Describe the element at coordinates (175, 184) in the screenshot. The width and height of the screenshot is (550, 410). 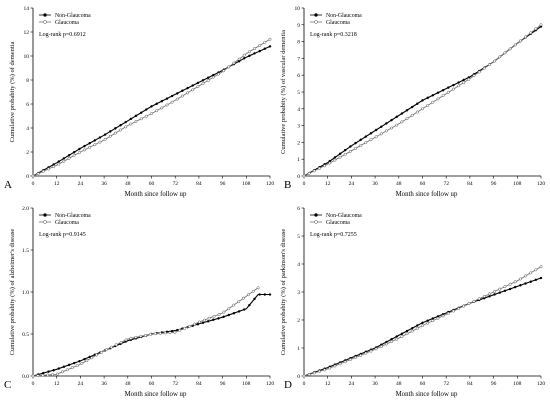
I see `x-tick-label: 72` at that location.